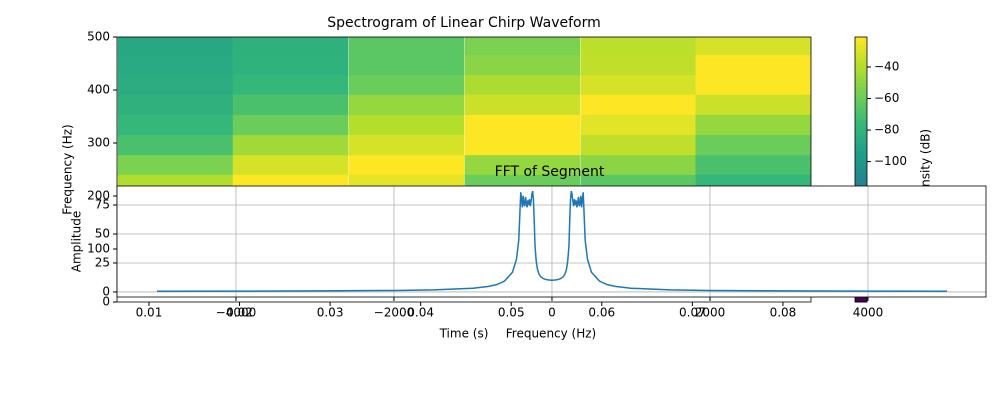  Describe the element at coordinates (511, 313) in the screenshot. I see `x-tick-label: 0.05` at that location.